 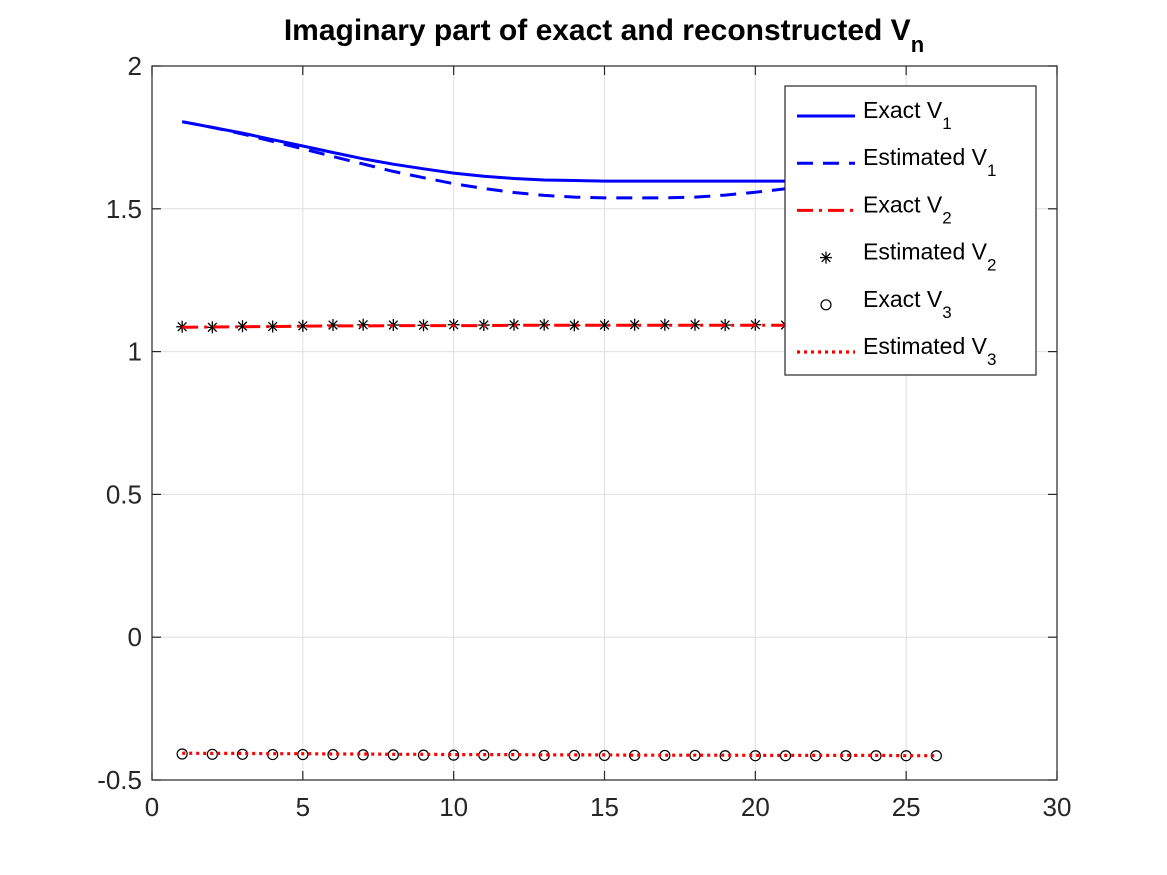 What do you see at coordinates (1057, 807) in the screenshot?
I see `x-tick-label: 30` at bounding box center [1057, 807].